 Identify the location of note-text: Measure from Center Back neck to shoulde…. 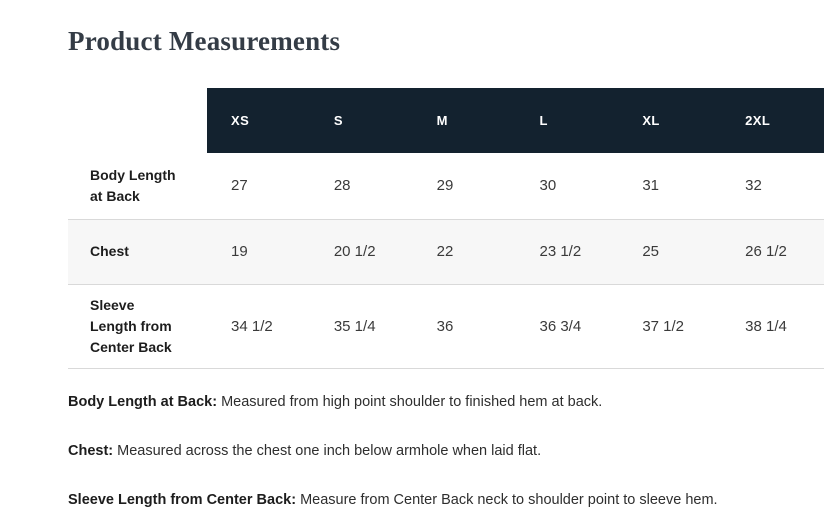
(509, 499).